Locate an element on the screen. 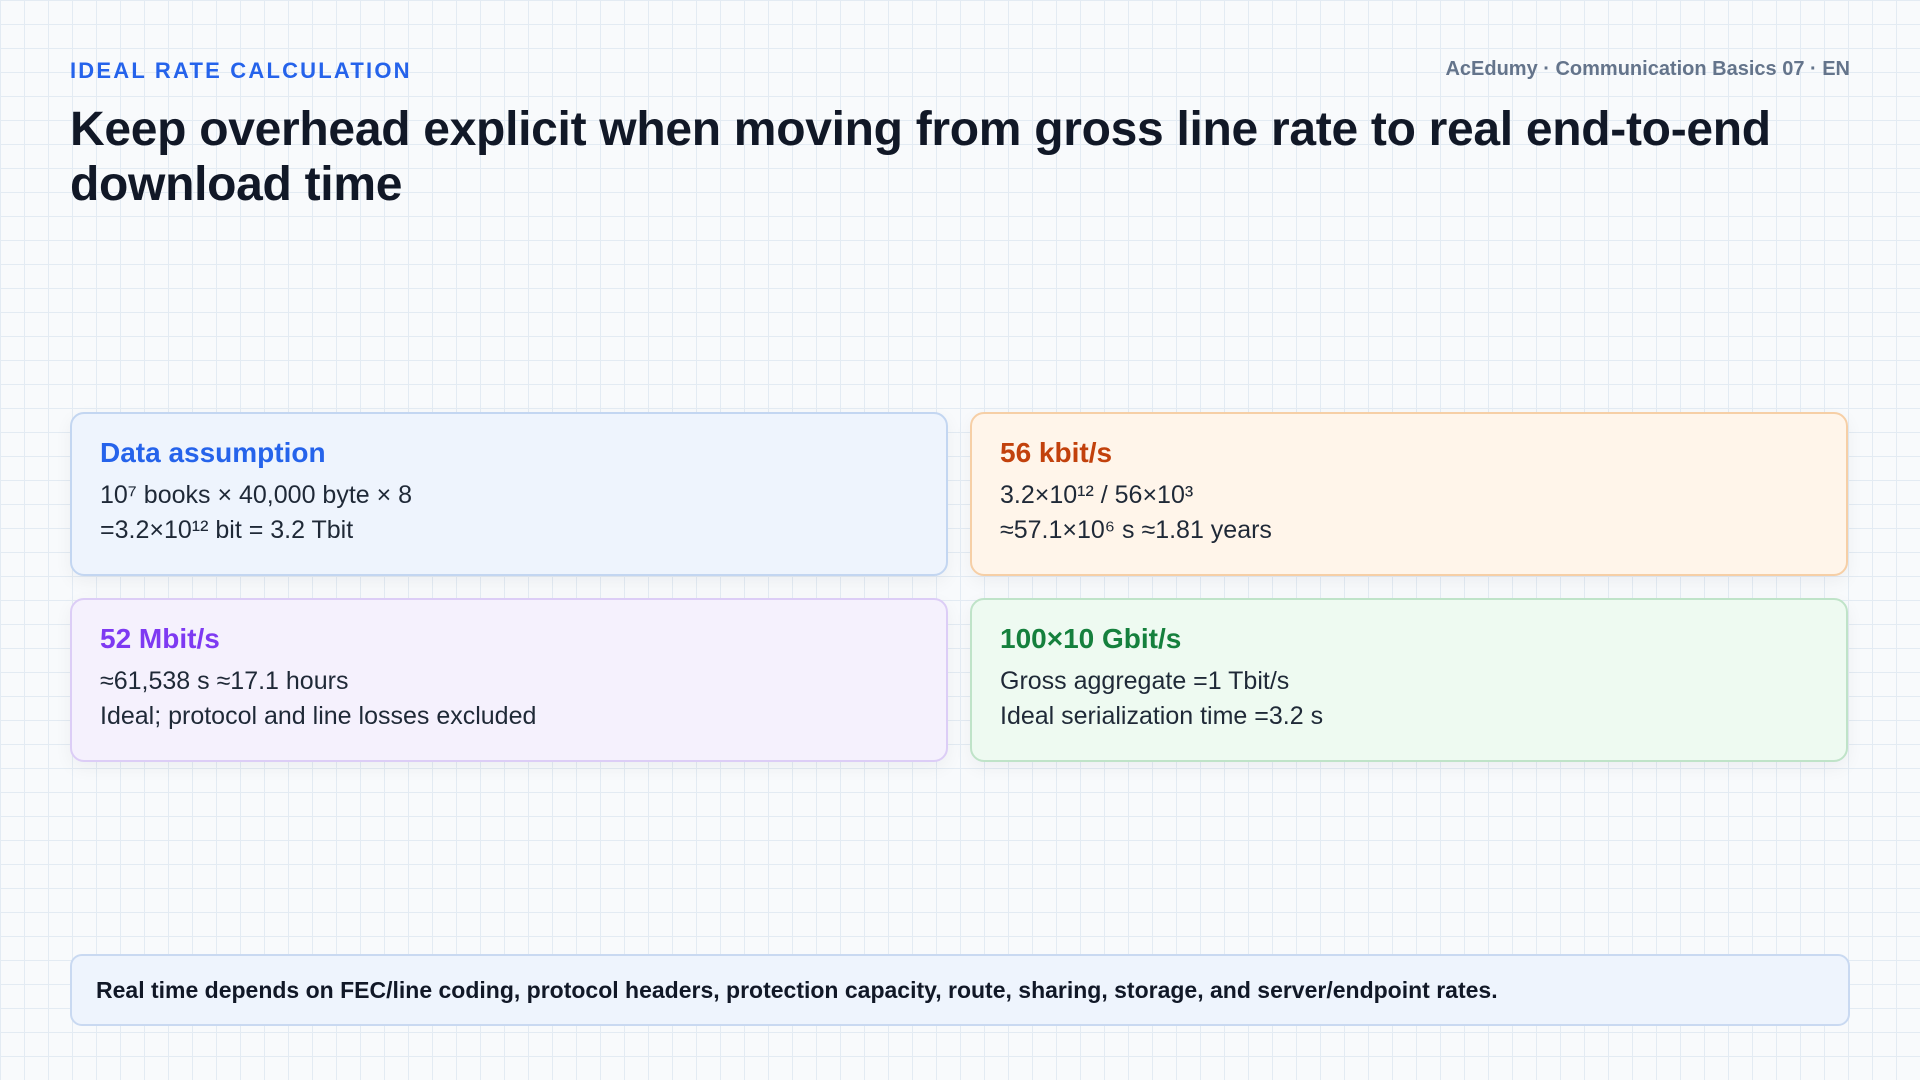 Image resolution: width=1920 pixels, height=1080 pixels. card-title: 56 kbit/s is located at coordinates (1056, 452).